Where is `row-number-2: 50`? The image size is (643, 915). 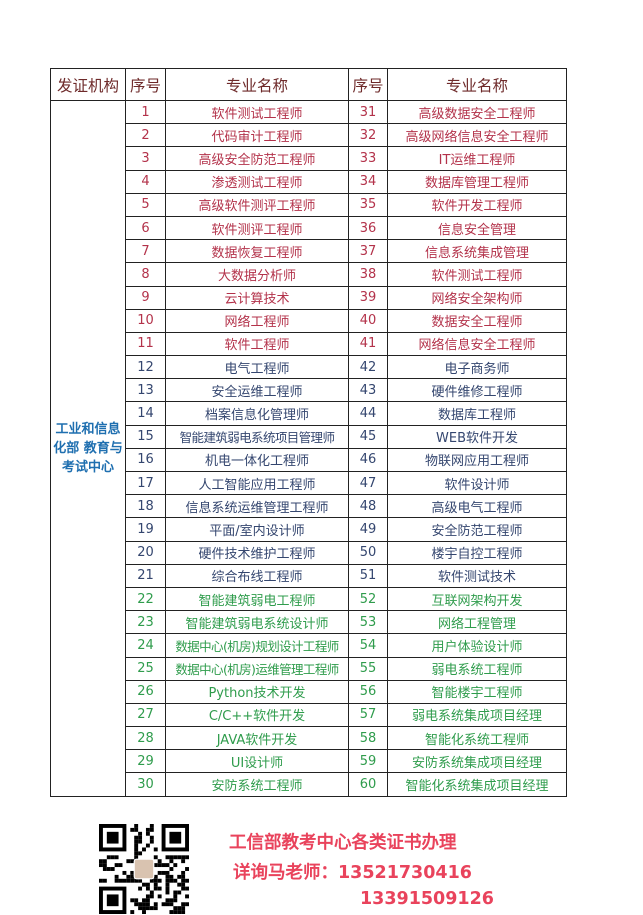 row-number-2: 50 is located at coordinates (368, 552).